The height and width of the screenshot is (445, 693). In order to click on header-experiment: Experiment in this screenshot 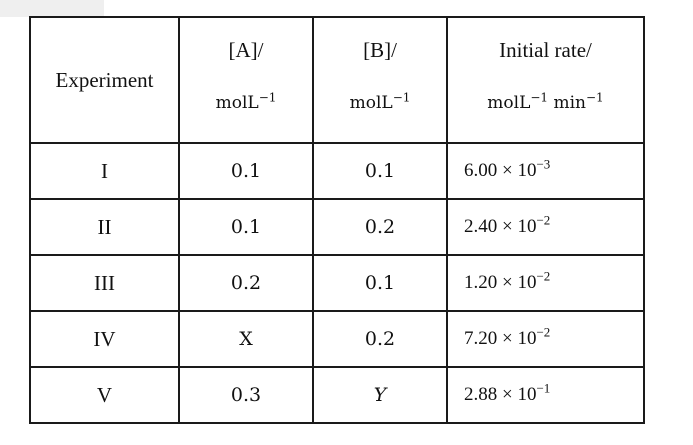, I will do `click(104, 80)`.